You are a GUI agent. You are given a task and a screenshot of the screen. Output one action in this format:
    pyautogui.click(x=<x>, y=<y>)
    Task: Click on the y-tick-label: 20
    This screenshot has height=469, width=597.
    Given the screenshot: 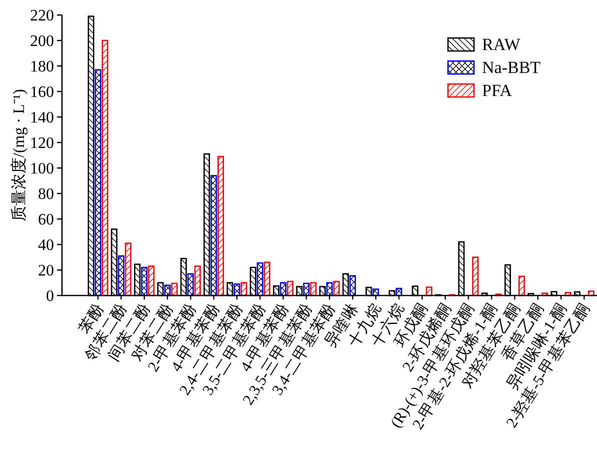 What is the action you would take?
    pyautogui.click(x=46, y=271)
    